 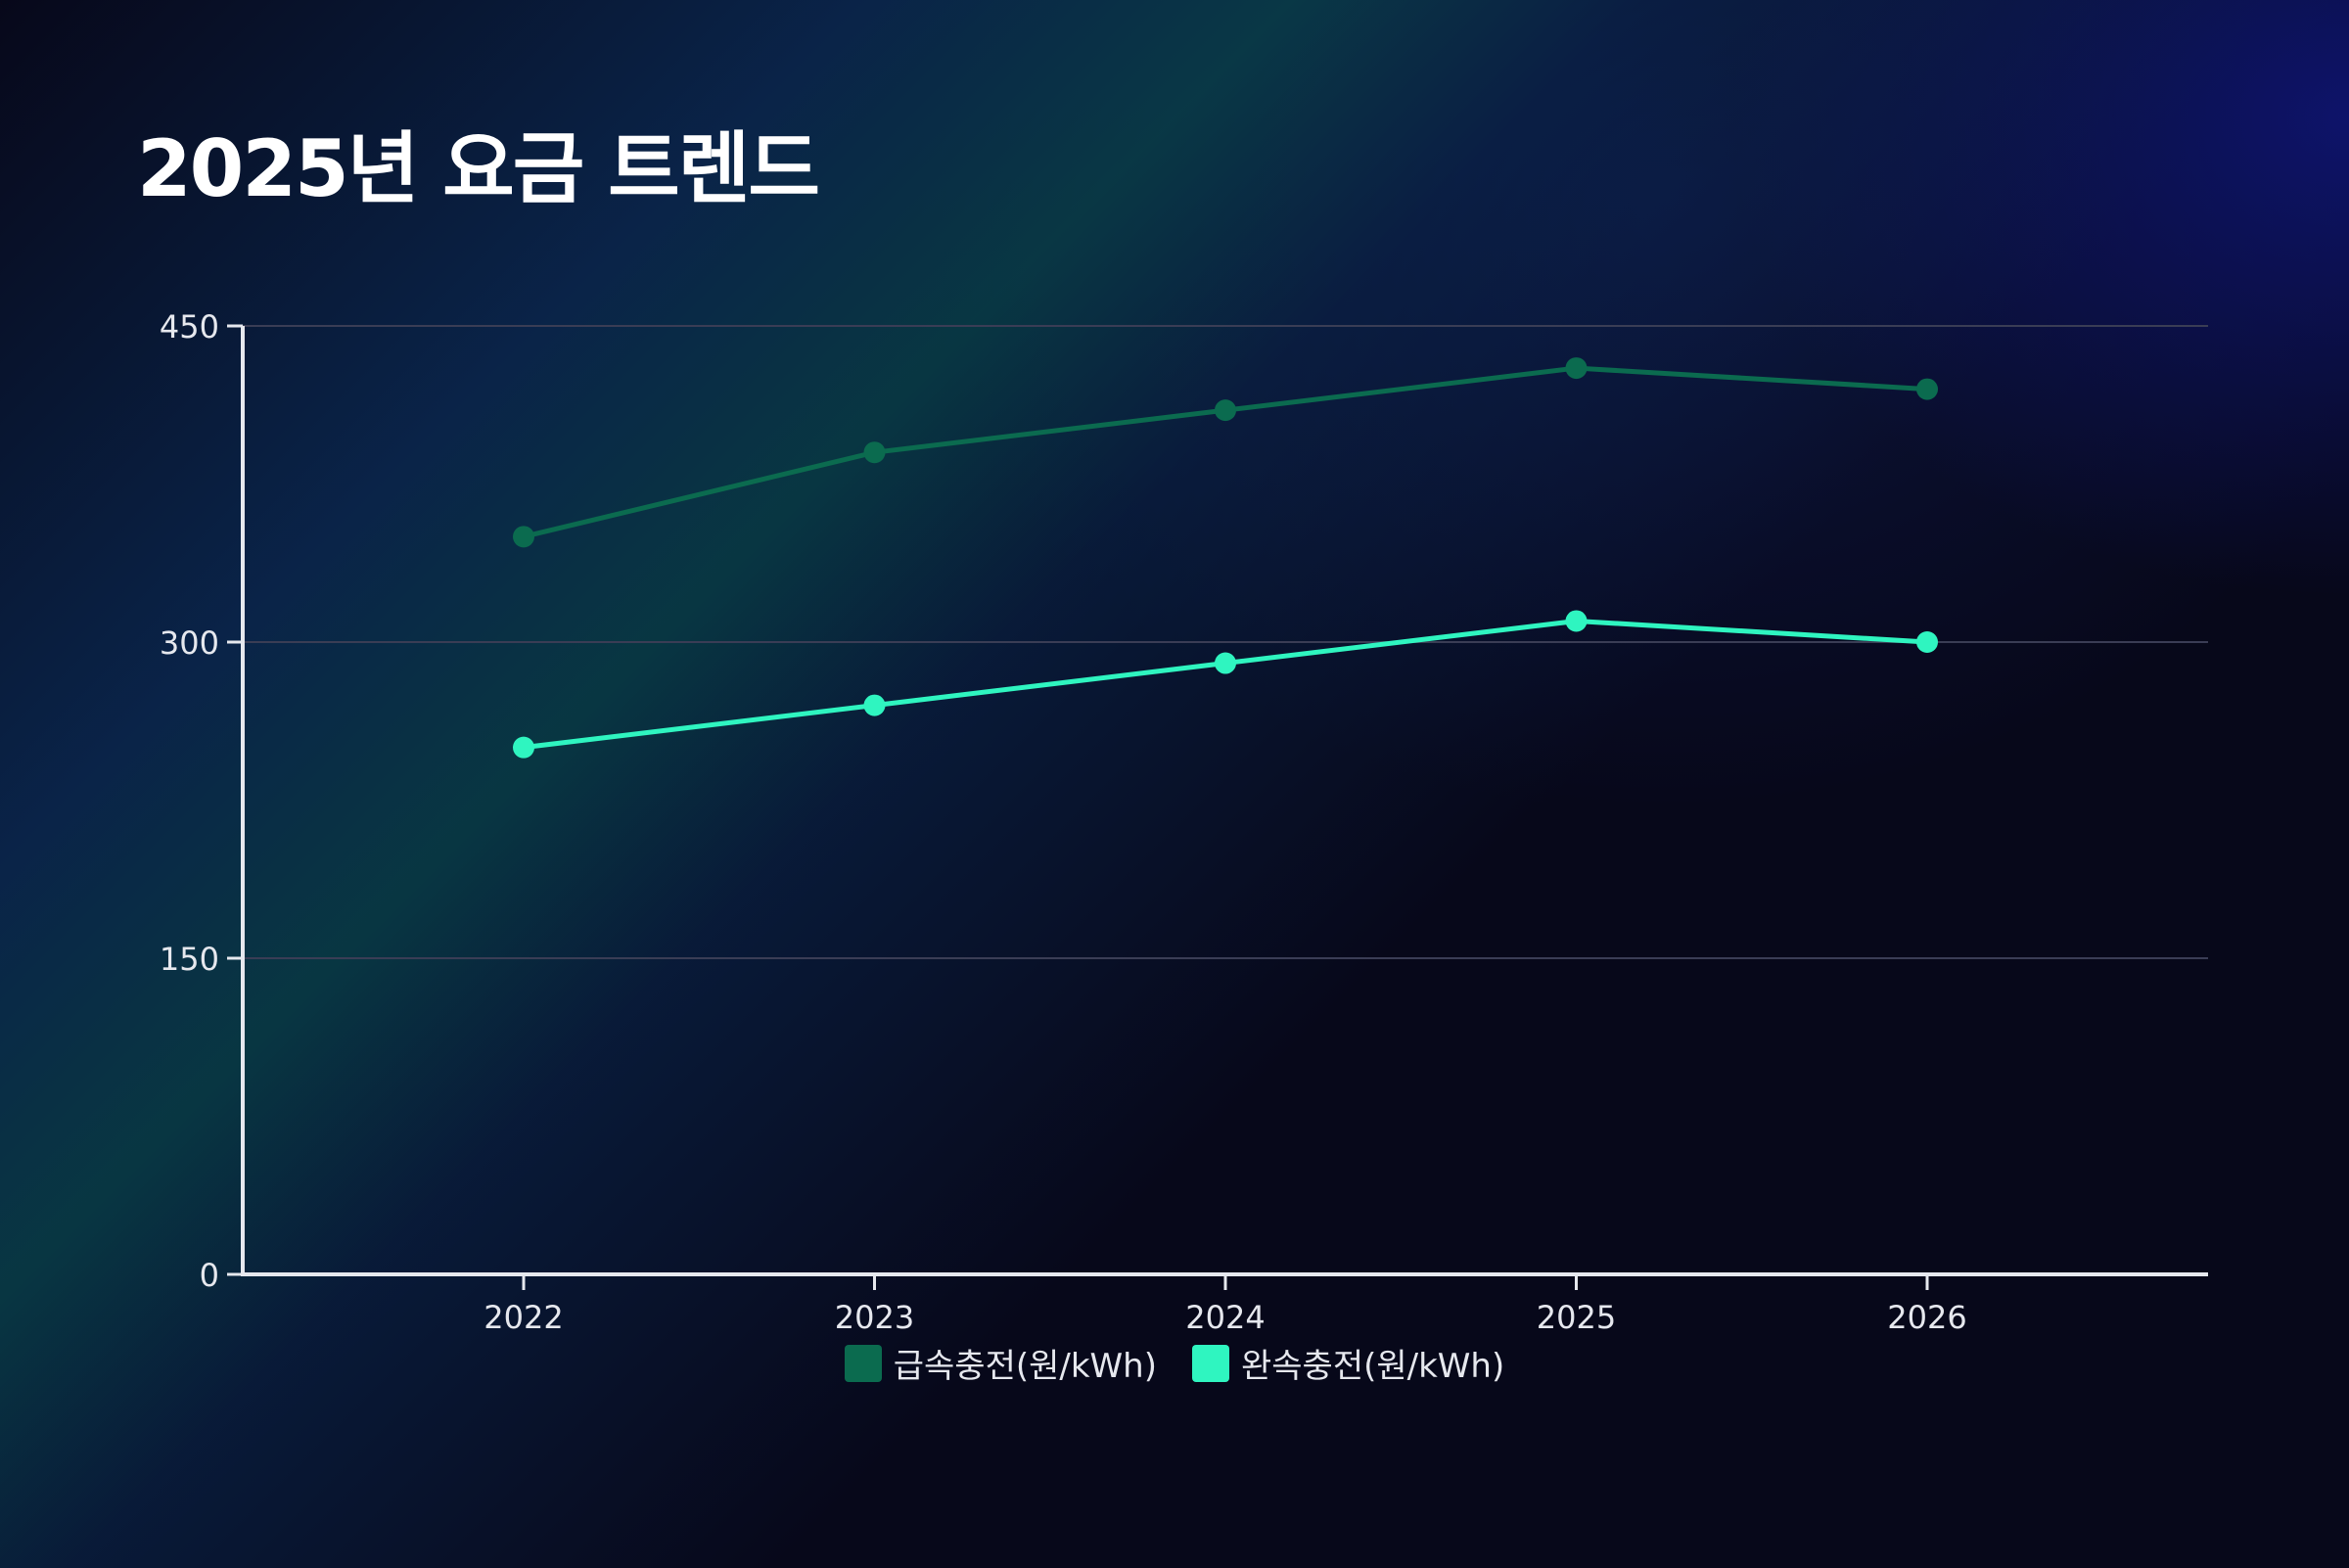 What do you see at coordinates (1577, 1317) in the screenshot?
I see `x-tick-label: 2025` at bounding box center [1577, 1317].